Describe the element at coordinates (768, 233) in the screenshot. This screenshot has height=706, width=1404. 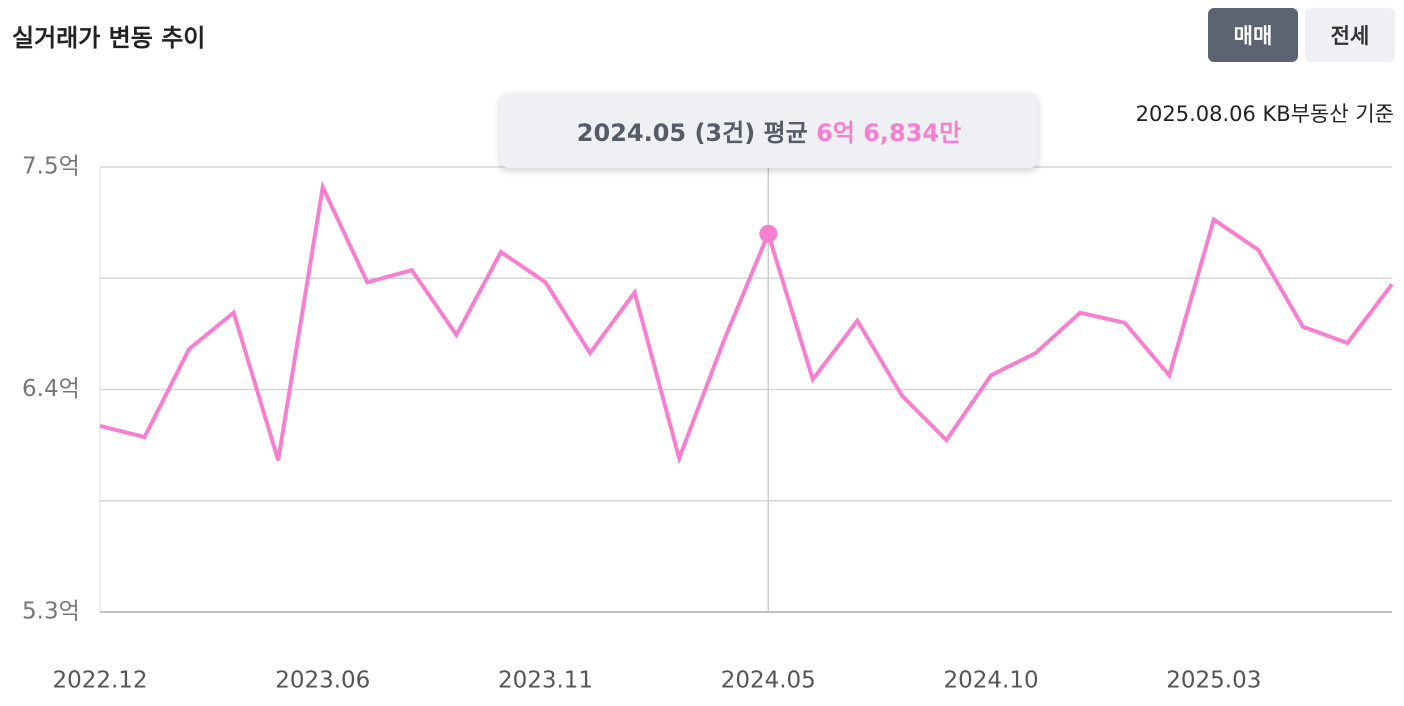
I see `highlight-point` at that location.